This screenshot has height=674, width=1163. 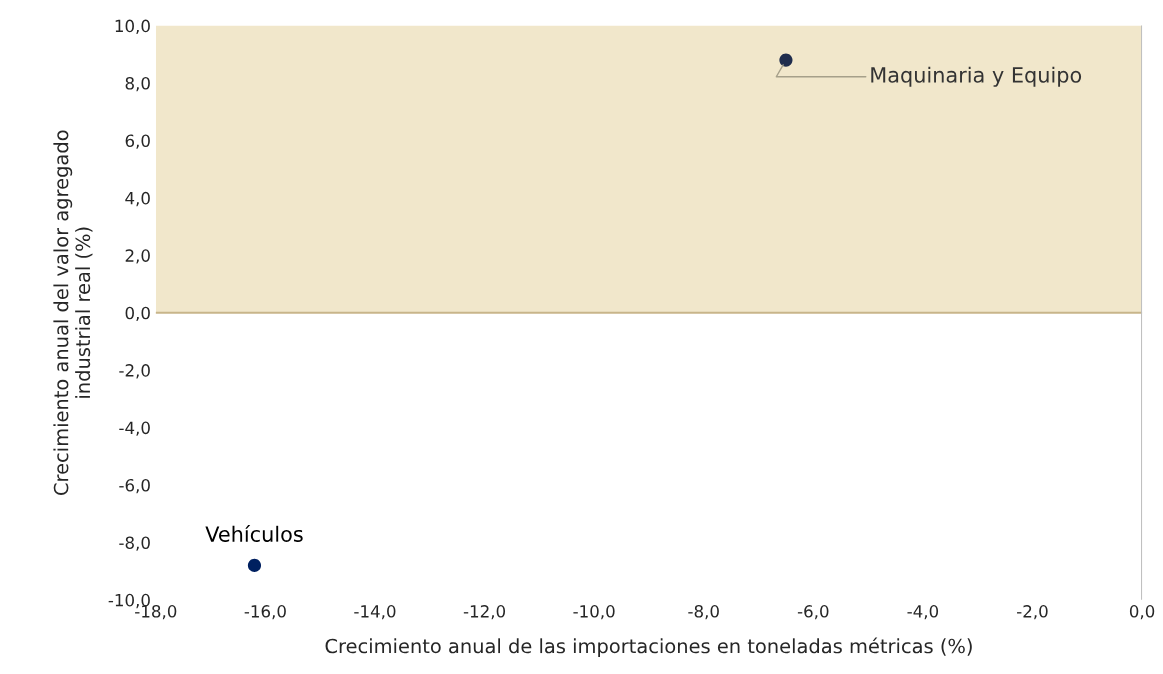 What do you see at coordinates (1032, 612) in the screenshot?
I see `x-tick-label: -2,0` at bounding box center [1032, 612].